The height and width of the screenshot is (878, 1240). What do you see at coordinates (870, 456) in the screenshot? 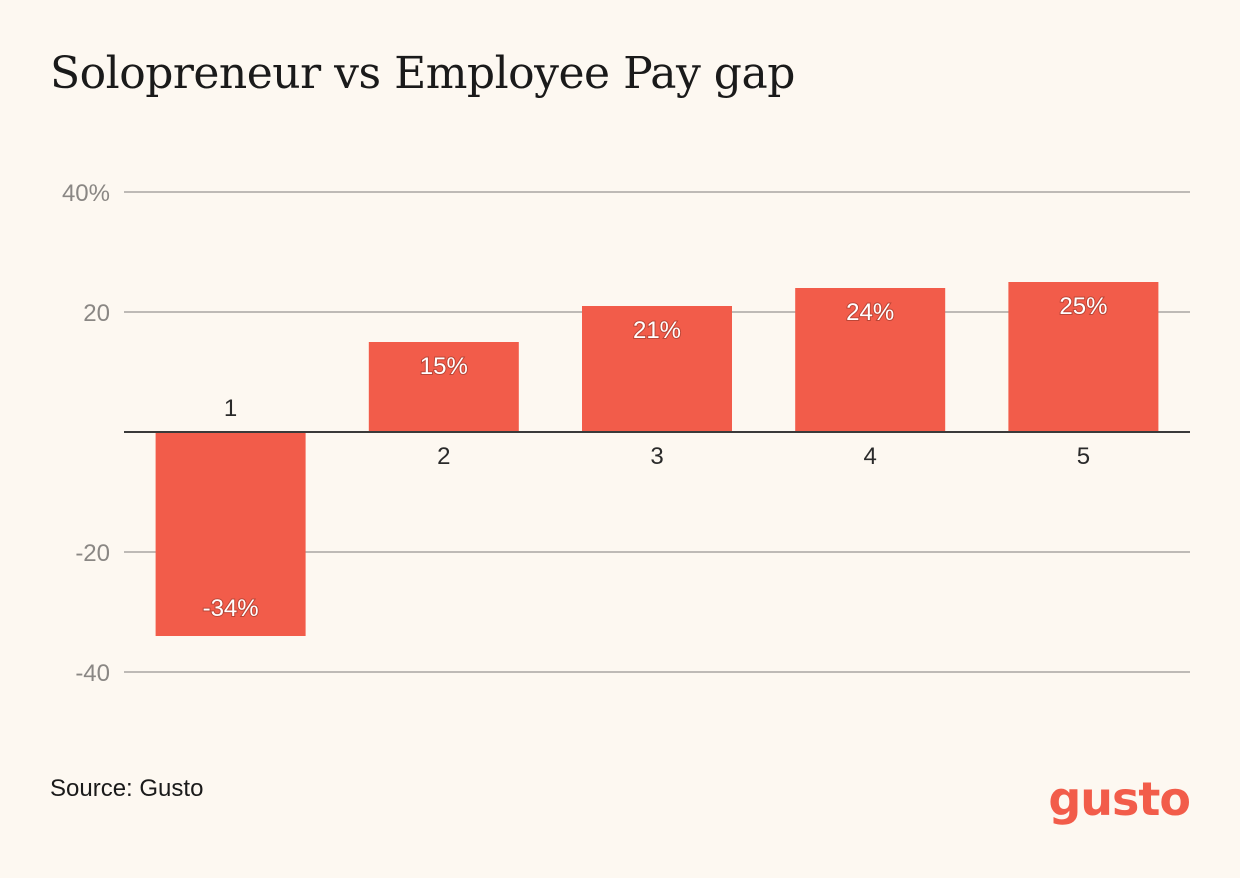
I see `category-label: 4` at bounding box center [870, 456].